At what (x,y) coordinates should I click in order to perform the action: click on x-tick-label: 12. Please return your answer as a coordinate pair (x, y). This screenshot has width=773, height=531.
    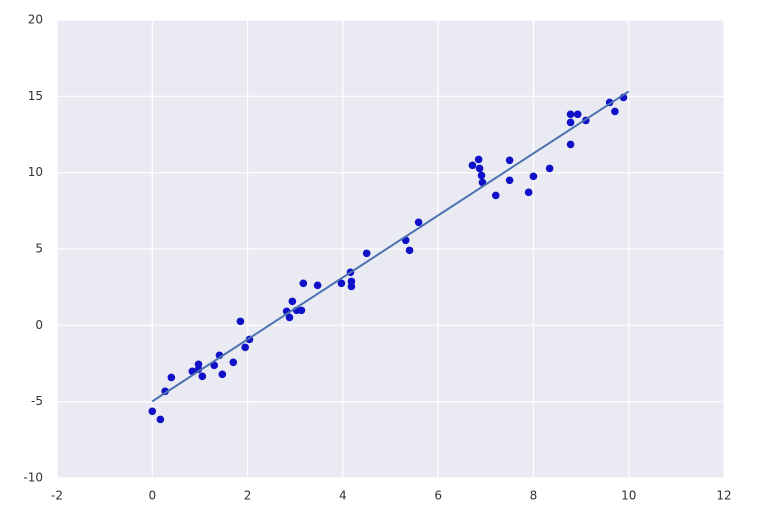
    Looking at the image, I should click on (723, 496).